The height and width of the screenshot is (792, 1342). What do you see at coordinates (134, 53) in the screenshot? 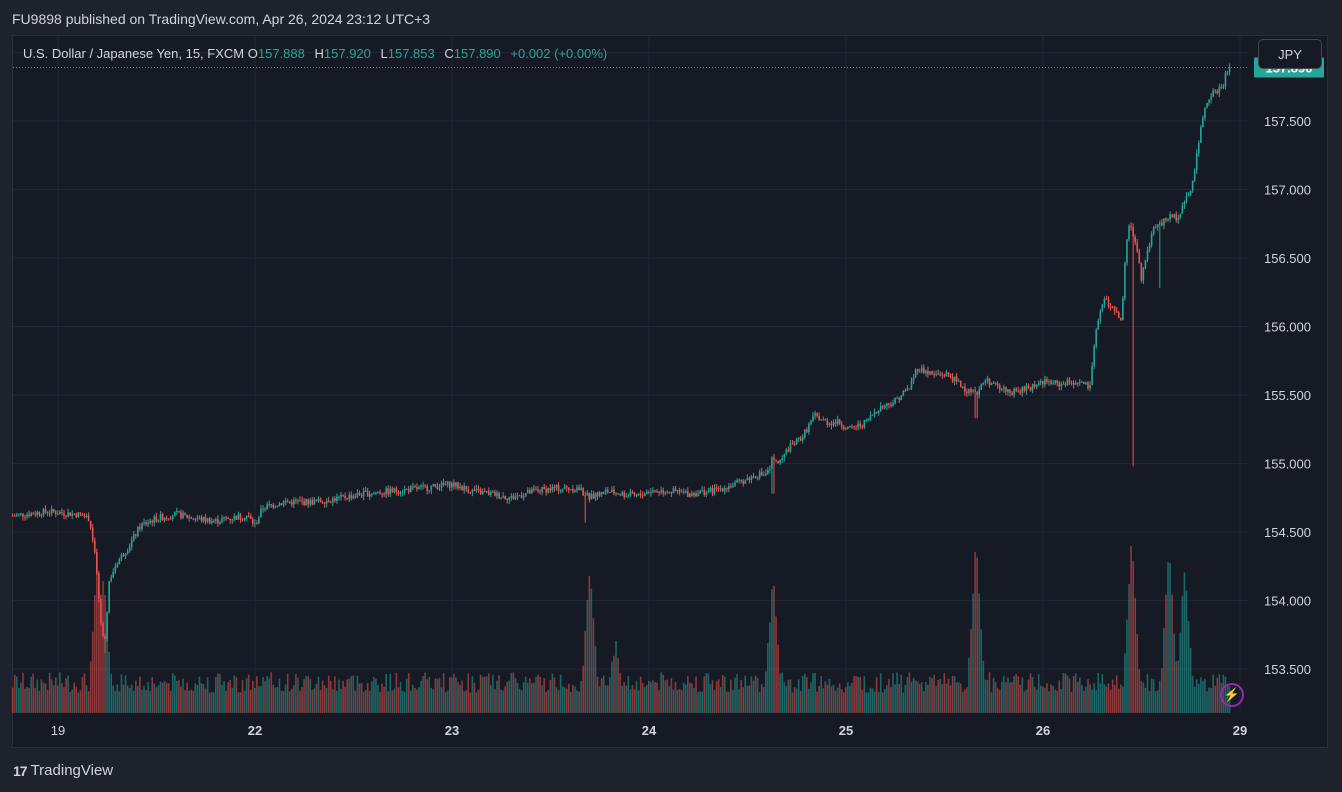
I see `symbol-description: U.S. Dollar / Japanese Yen, 15, FXCM` at bounding box center [134, 53].